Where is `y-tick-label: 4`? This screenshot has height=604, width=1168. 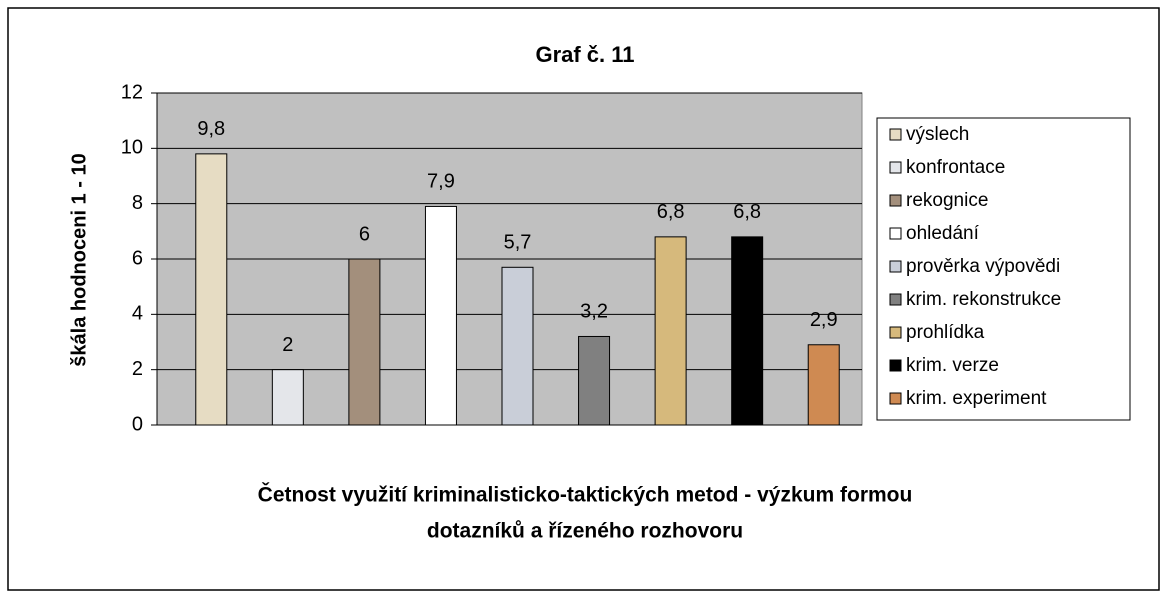
y-tick-label: 4 is located at coordinates (137, 314).